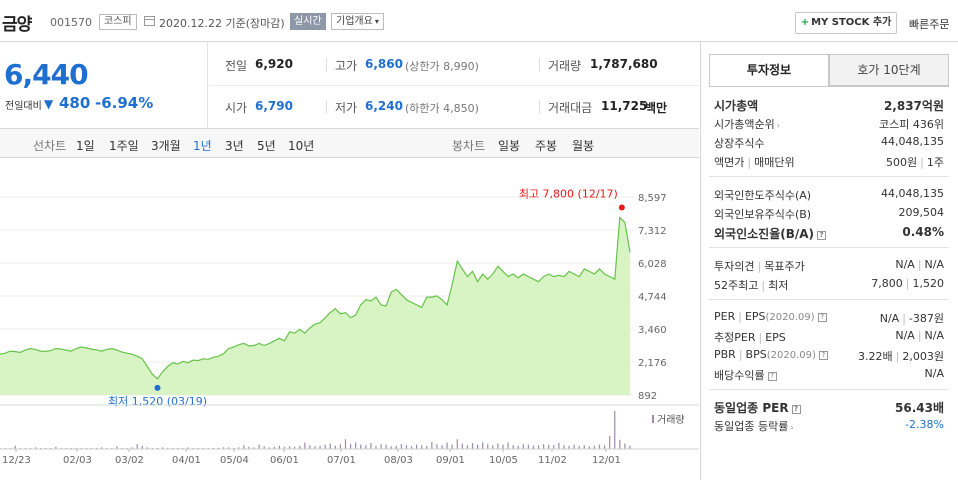 The height and width of the screenshot is (480, 958). I want to click on x-tick-label: 09/01, so click(450, 460).